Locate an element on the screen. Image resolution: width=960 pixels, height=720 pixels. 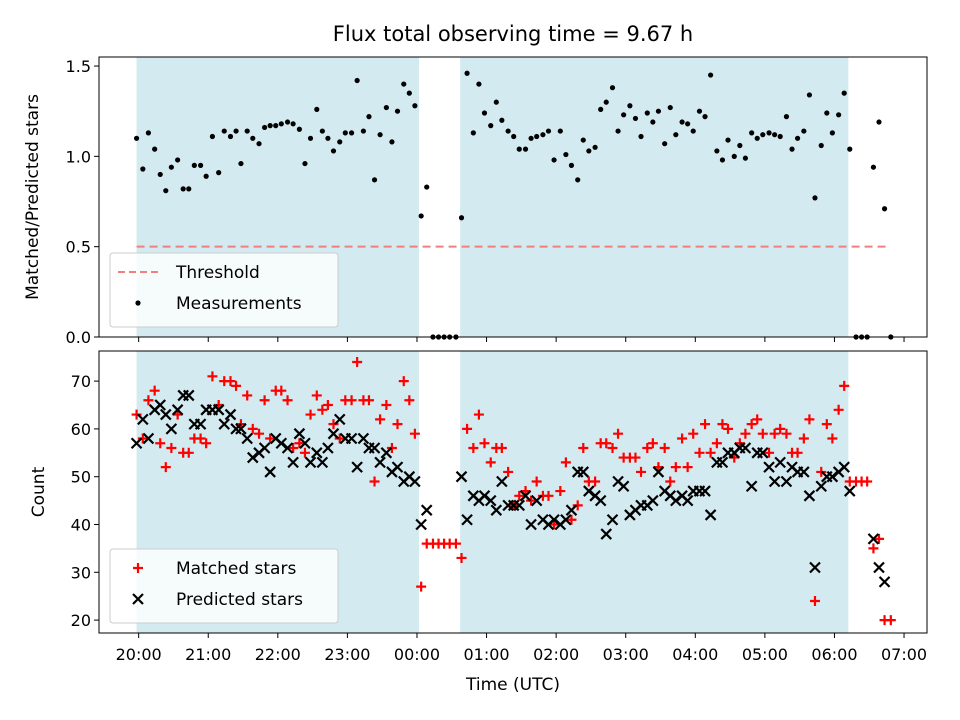
x-tick-label: 21:00 is located at coordinates (208, 654).